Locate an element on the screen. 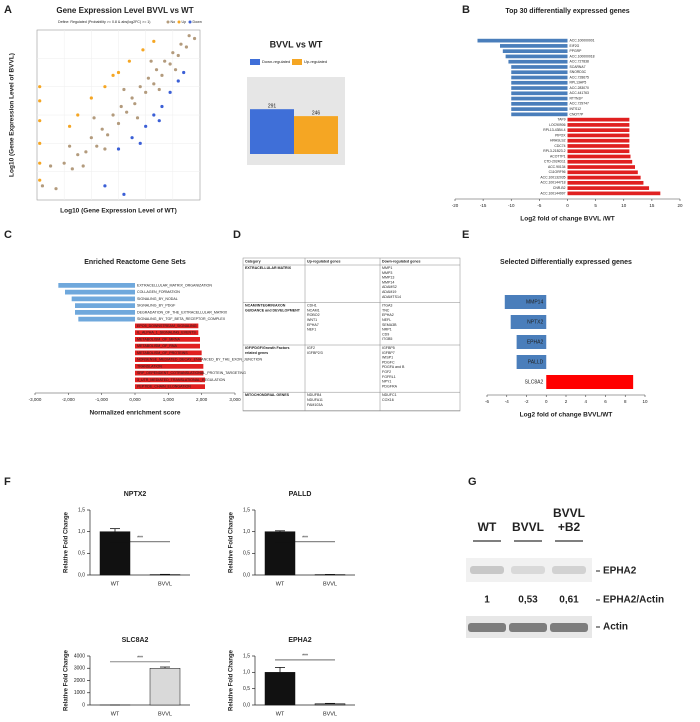  table-up-gene: CDH1 is located at coordinates (312, 306).